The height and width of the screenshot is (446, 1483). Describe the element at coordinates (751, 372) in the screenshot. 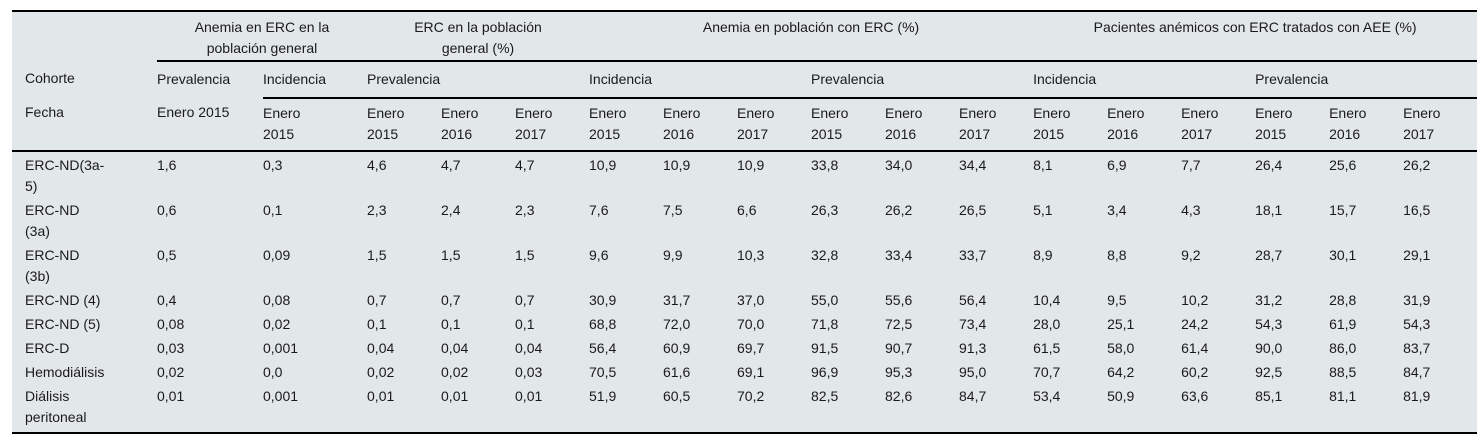

I see `data-cell: 69,1` at that location.